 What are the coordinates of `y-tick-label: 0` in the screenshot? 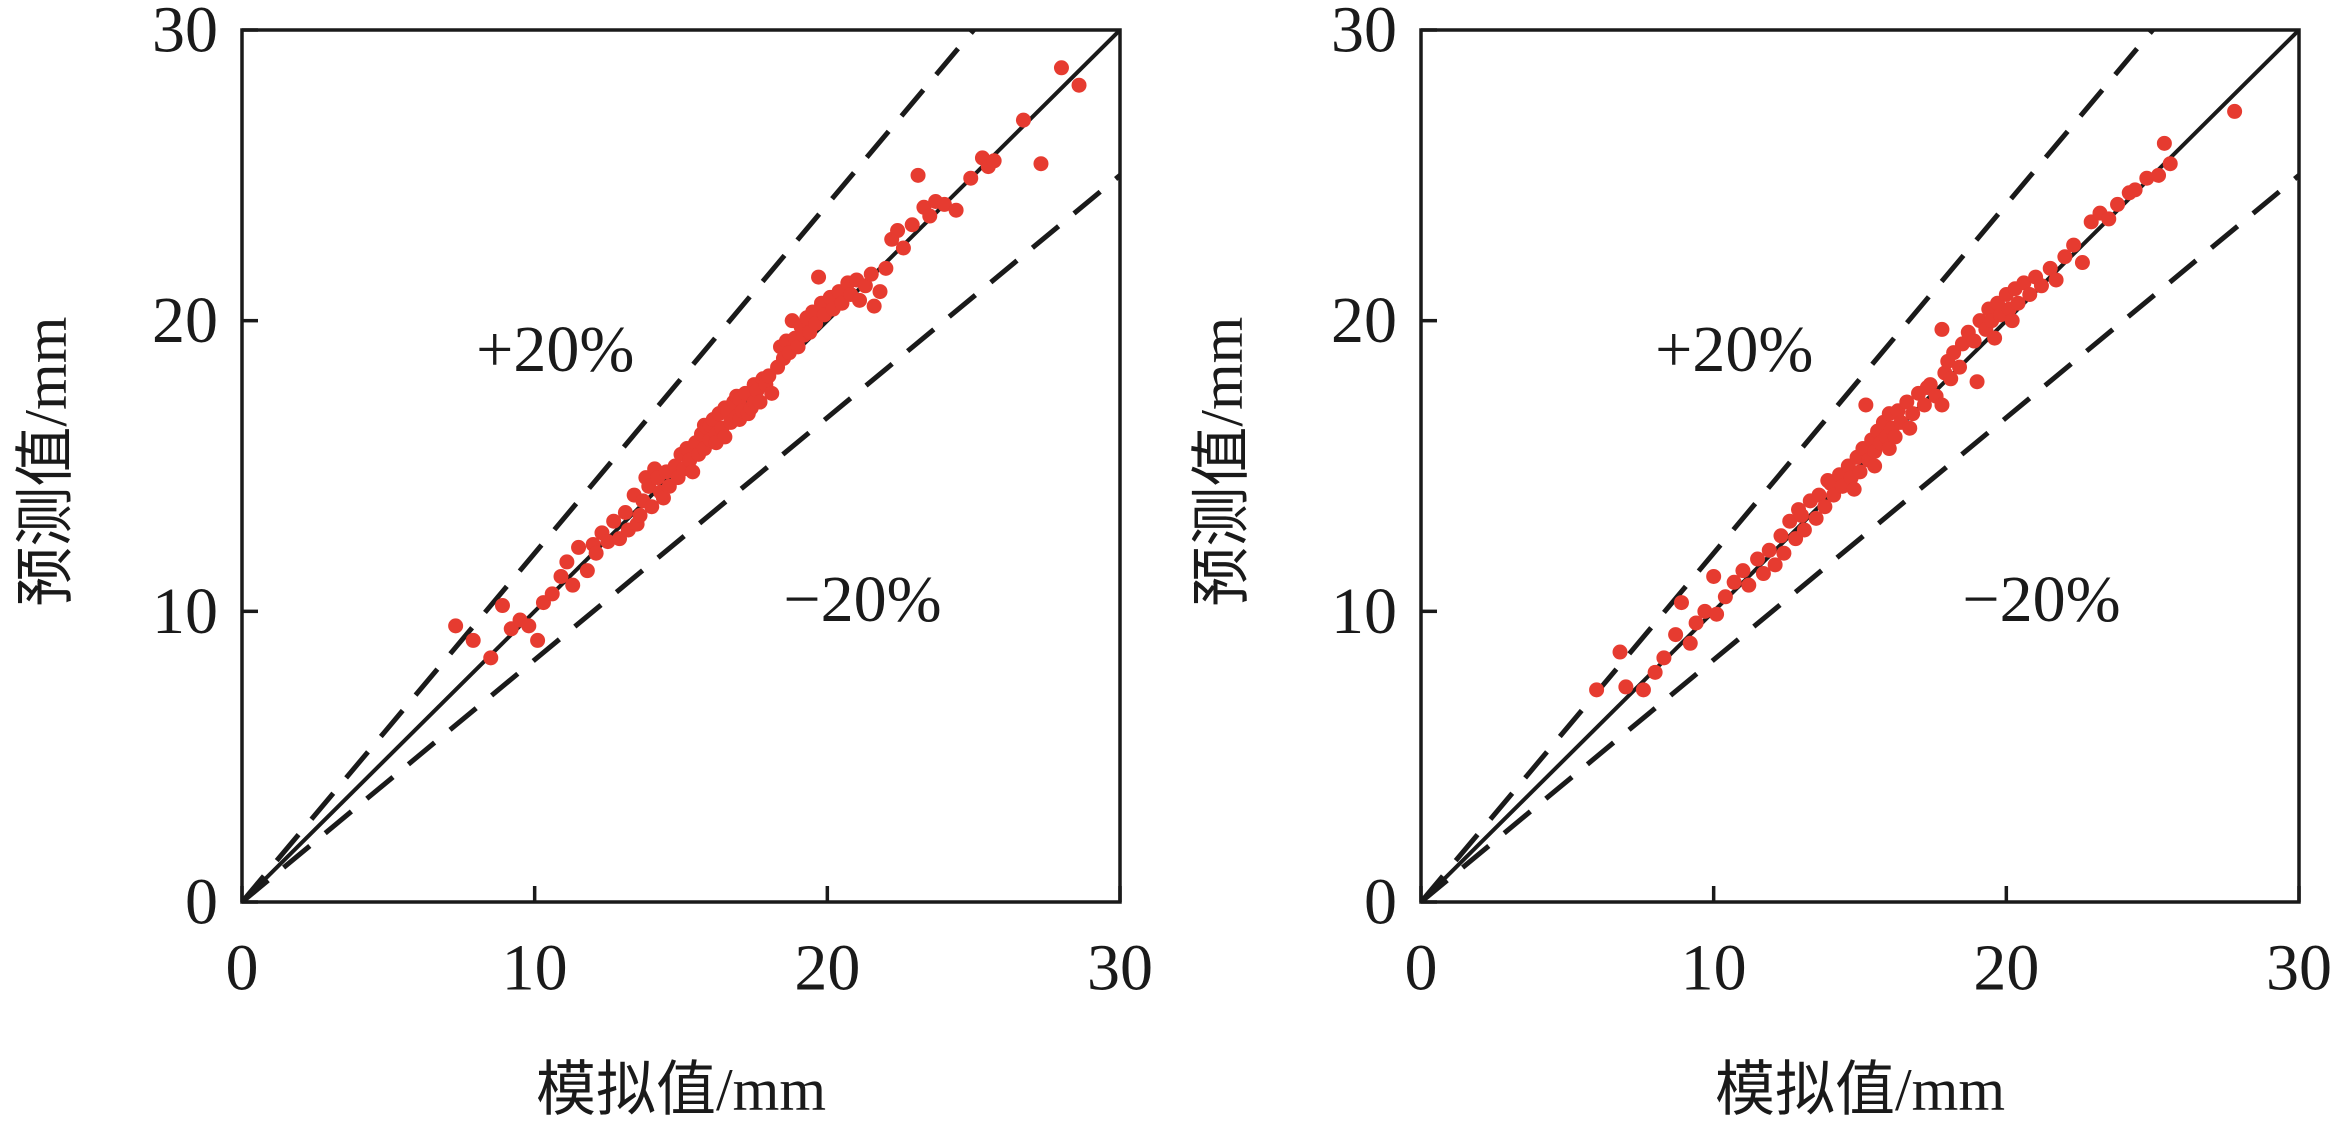 It's located at (1380, 902).